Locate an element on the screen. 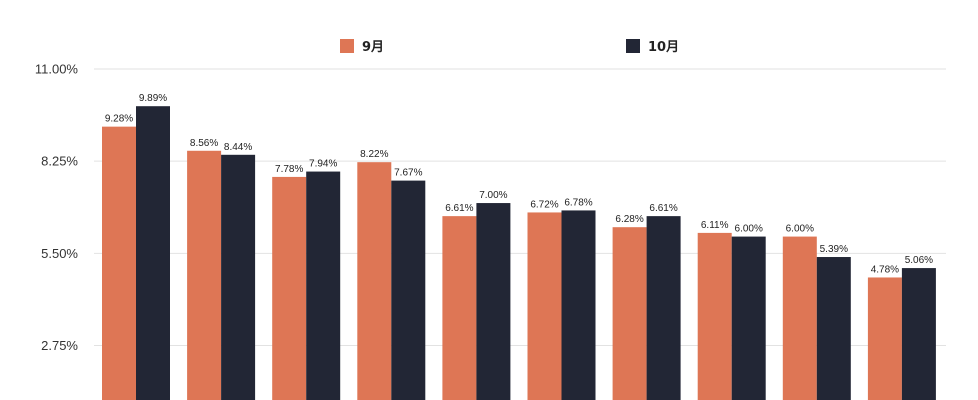 The width and height of the screenshot is (978, 400). data-label-oct: 6.00% is located at coordinates (749, 229).